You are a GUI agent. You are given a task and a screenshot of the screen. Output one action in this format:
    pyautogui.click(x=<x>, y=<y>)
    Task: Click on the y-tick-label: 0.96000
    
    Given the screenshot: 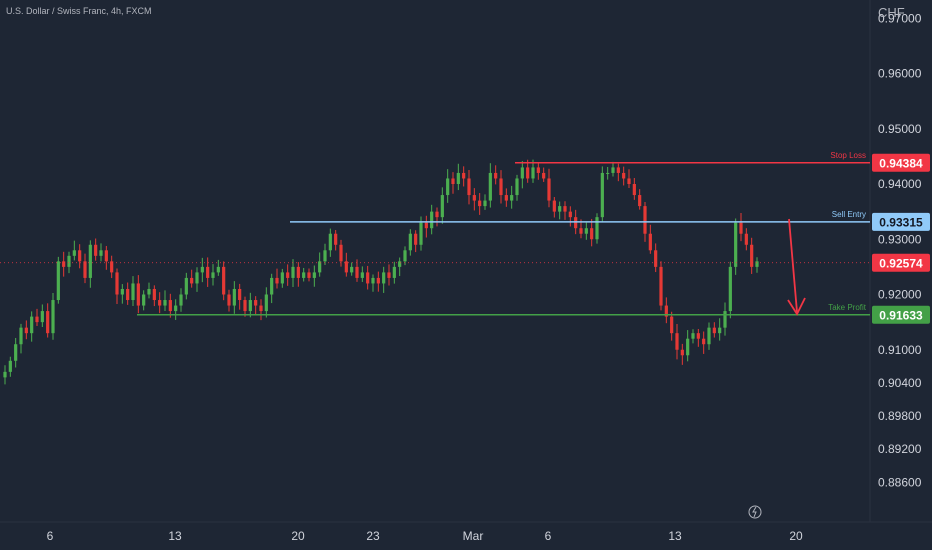 What is the action you would take?
    pyautogui.click(x=900, y=74)
    